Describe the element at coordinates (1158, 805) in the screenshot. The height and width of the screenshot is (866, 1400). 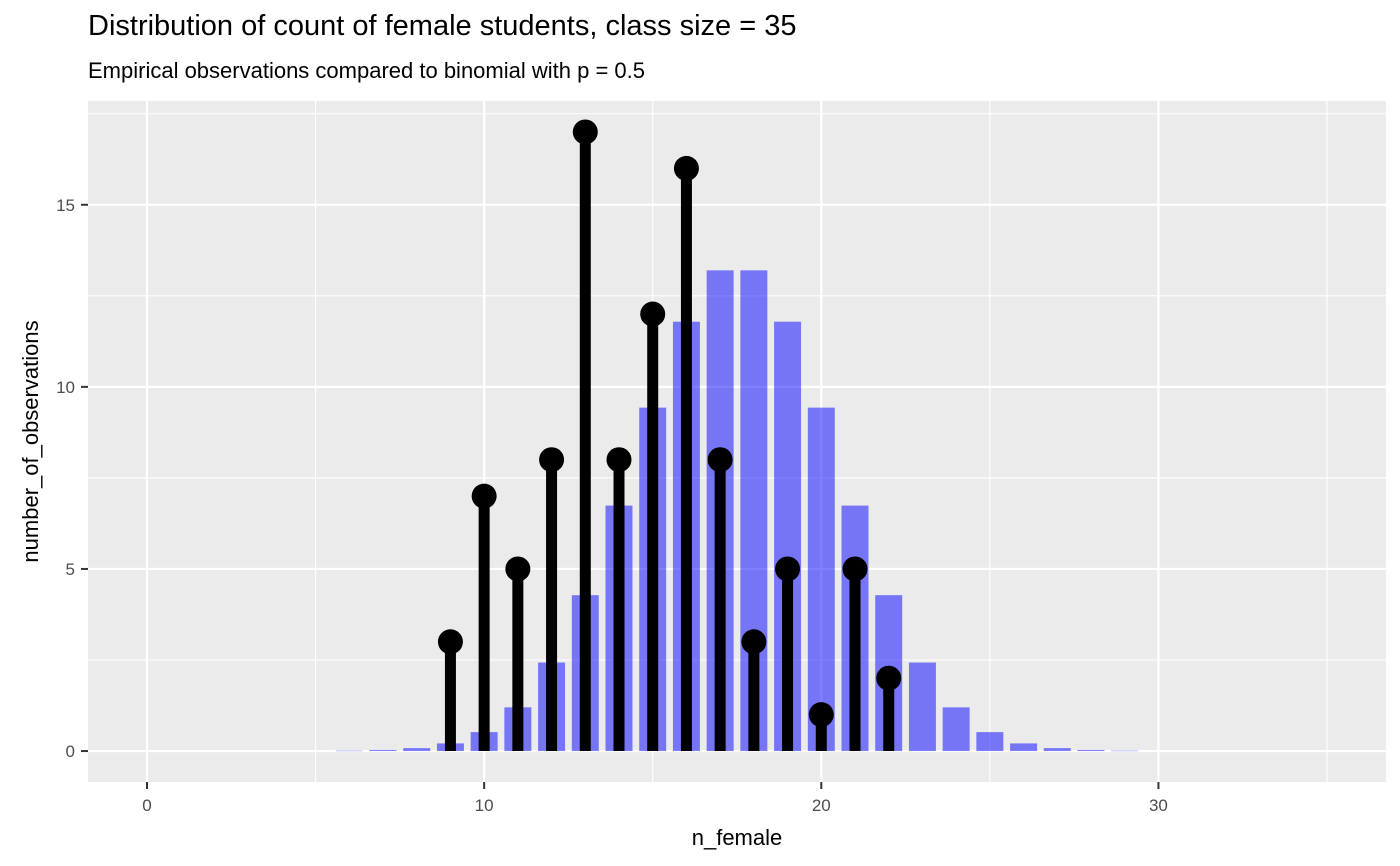
I see `x-tick-label: 30` at that location.